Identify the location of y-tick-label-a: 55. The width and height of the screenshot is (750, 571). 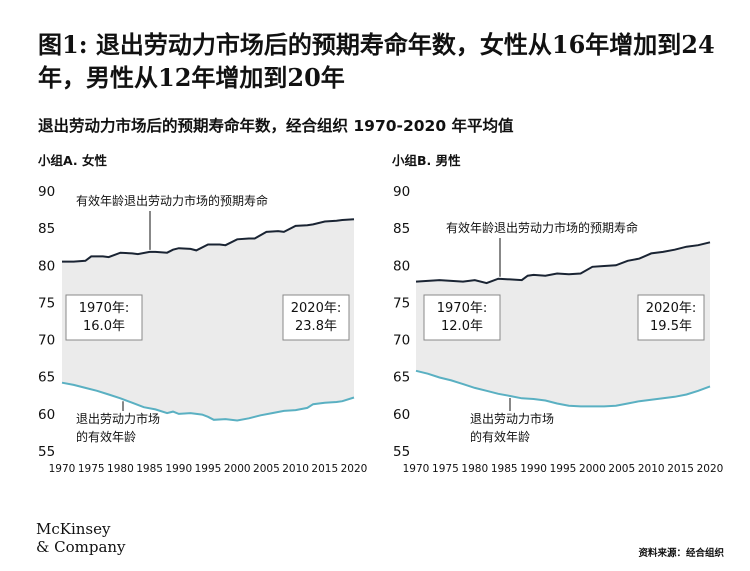
(46, 452).